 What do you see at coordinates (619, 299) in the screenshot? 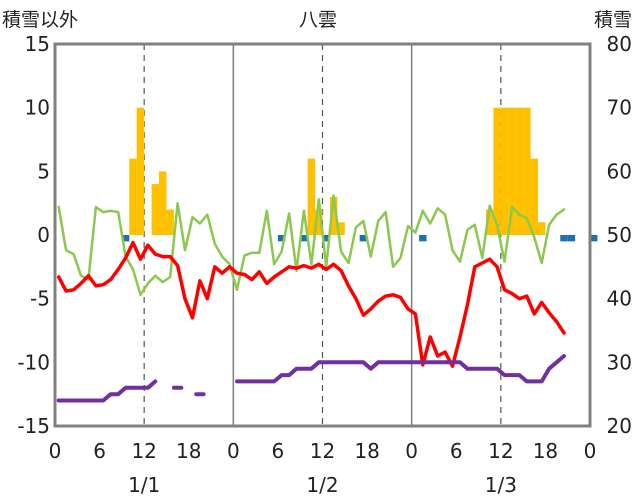
I see `right-tick-label: 40` at bounding box center [619, 299].